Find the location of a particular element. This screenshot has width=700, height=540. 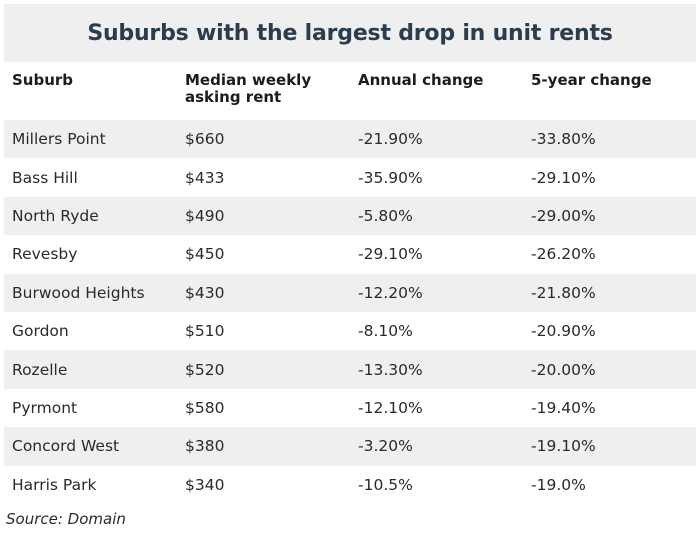

source-note: Source: Domain is located at coordinates (66, 519).